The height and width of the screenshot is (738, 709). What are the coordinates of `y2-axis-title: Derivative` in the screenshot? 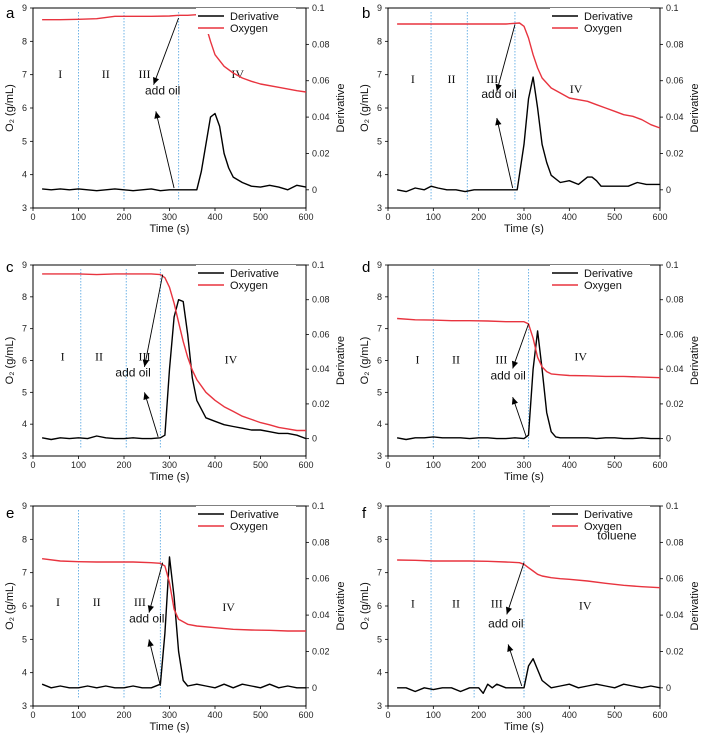 It's located at (695, 606).